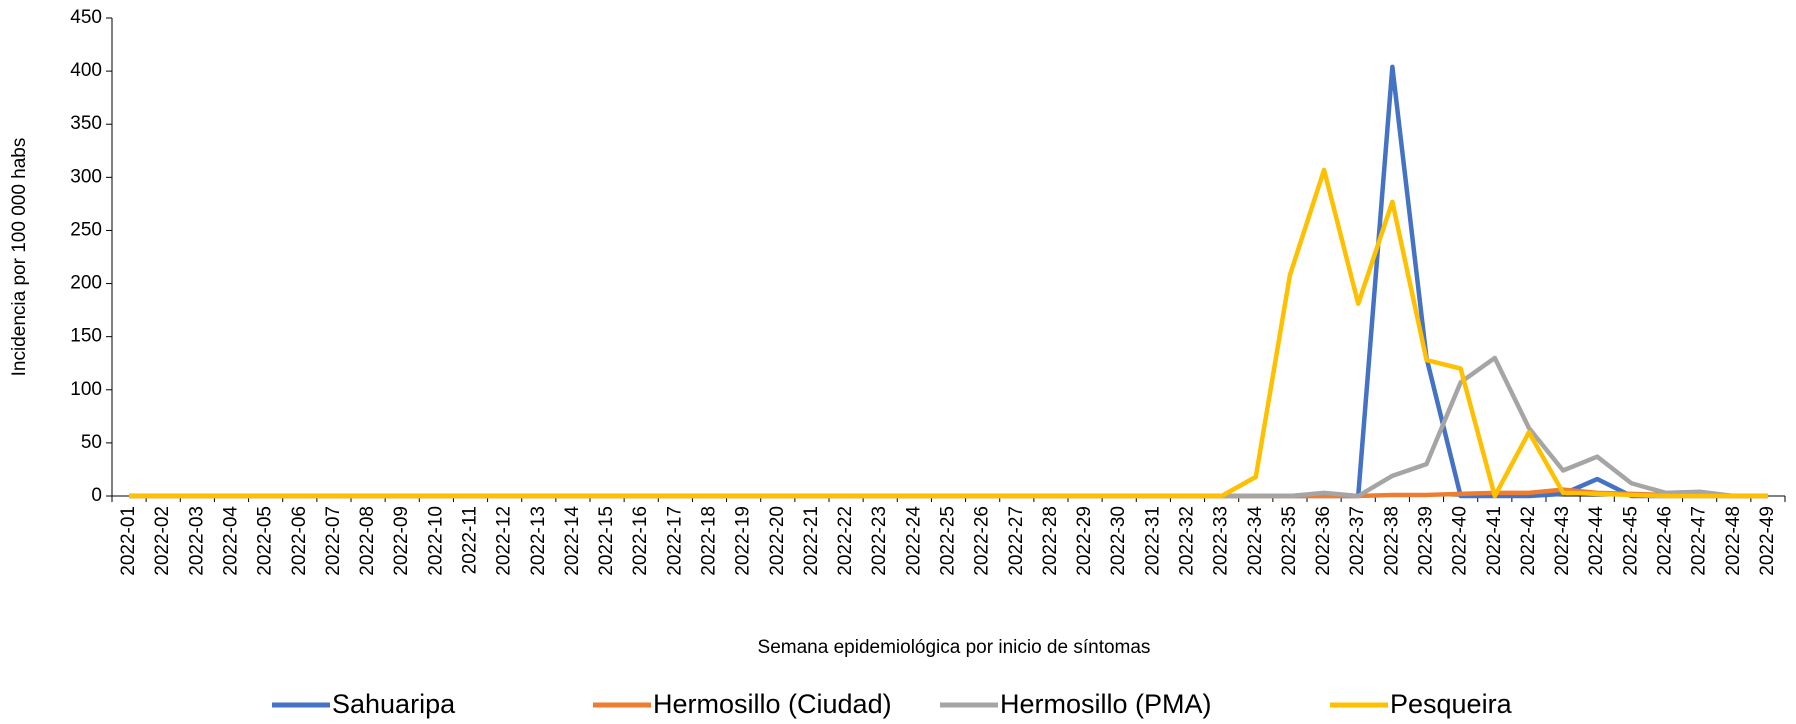 Image resolution: width=1796 pixels, height=724 pixels. I want to click on y-tick-label: 350, so click(86, 123).